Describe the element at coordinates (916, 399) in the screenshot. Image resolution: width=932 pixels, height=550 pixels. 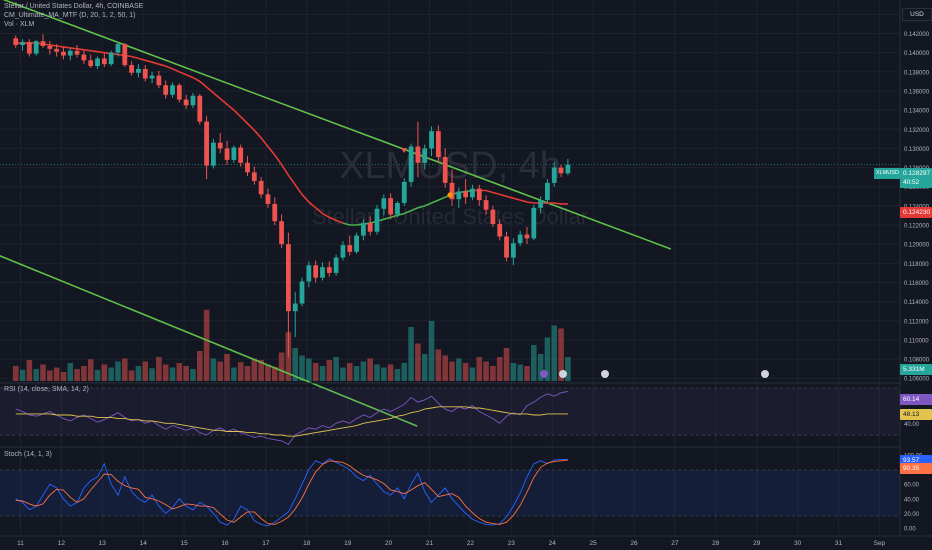
I see `rsi-value-label: 60.14` at that location.